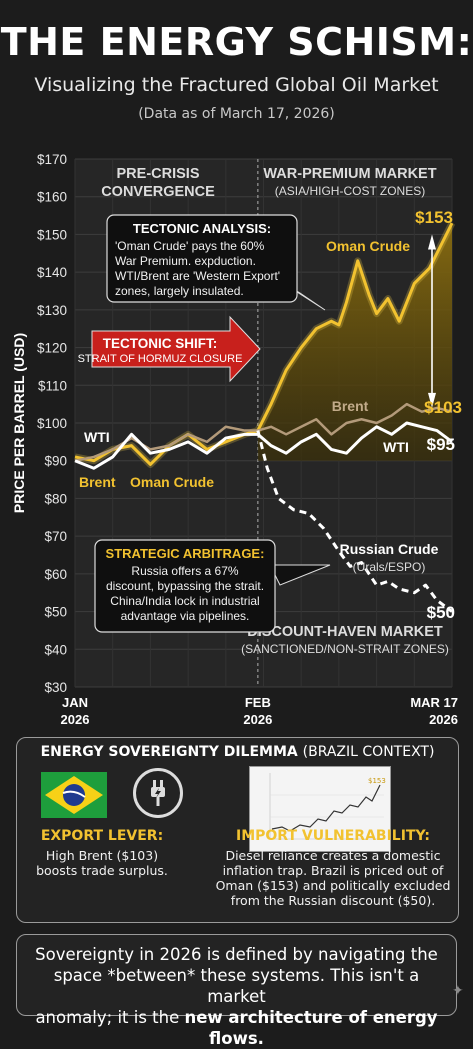  I want to click on import-line: Oman ($153) and politically excluded, so click(333, 885).